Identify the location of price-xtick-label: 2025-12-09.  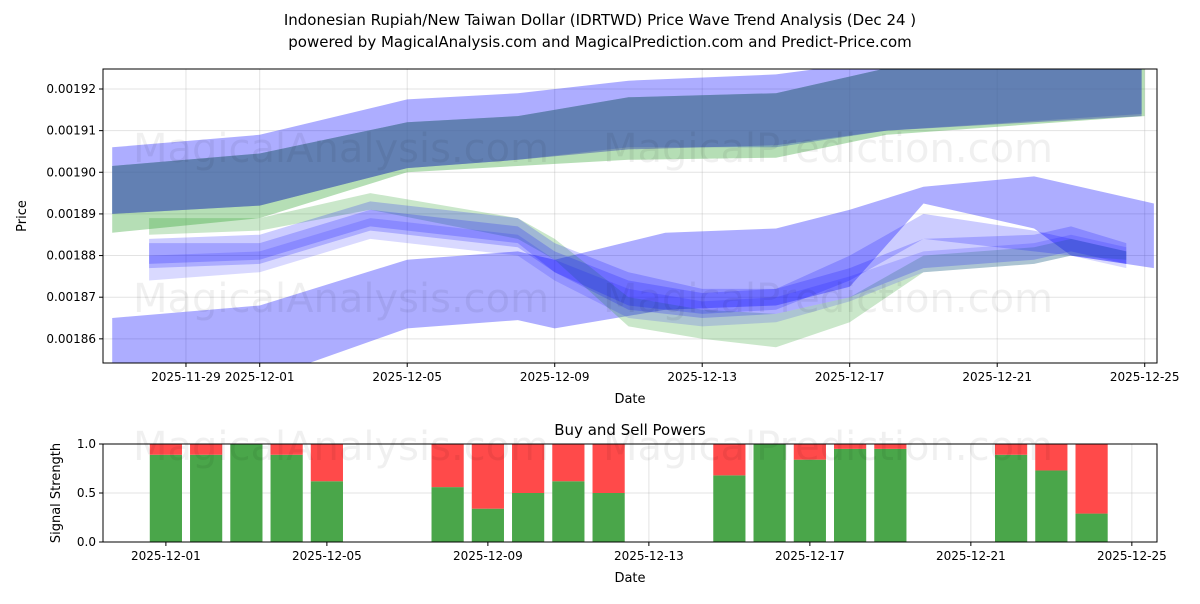
(555, 377).